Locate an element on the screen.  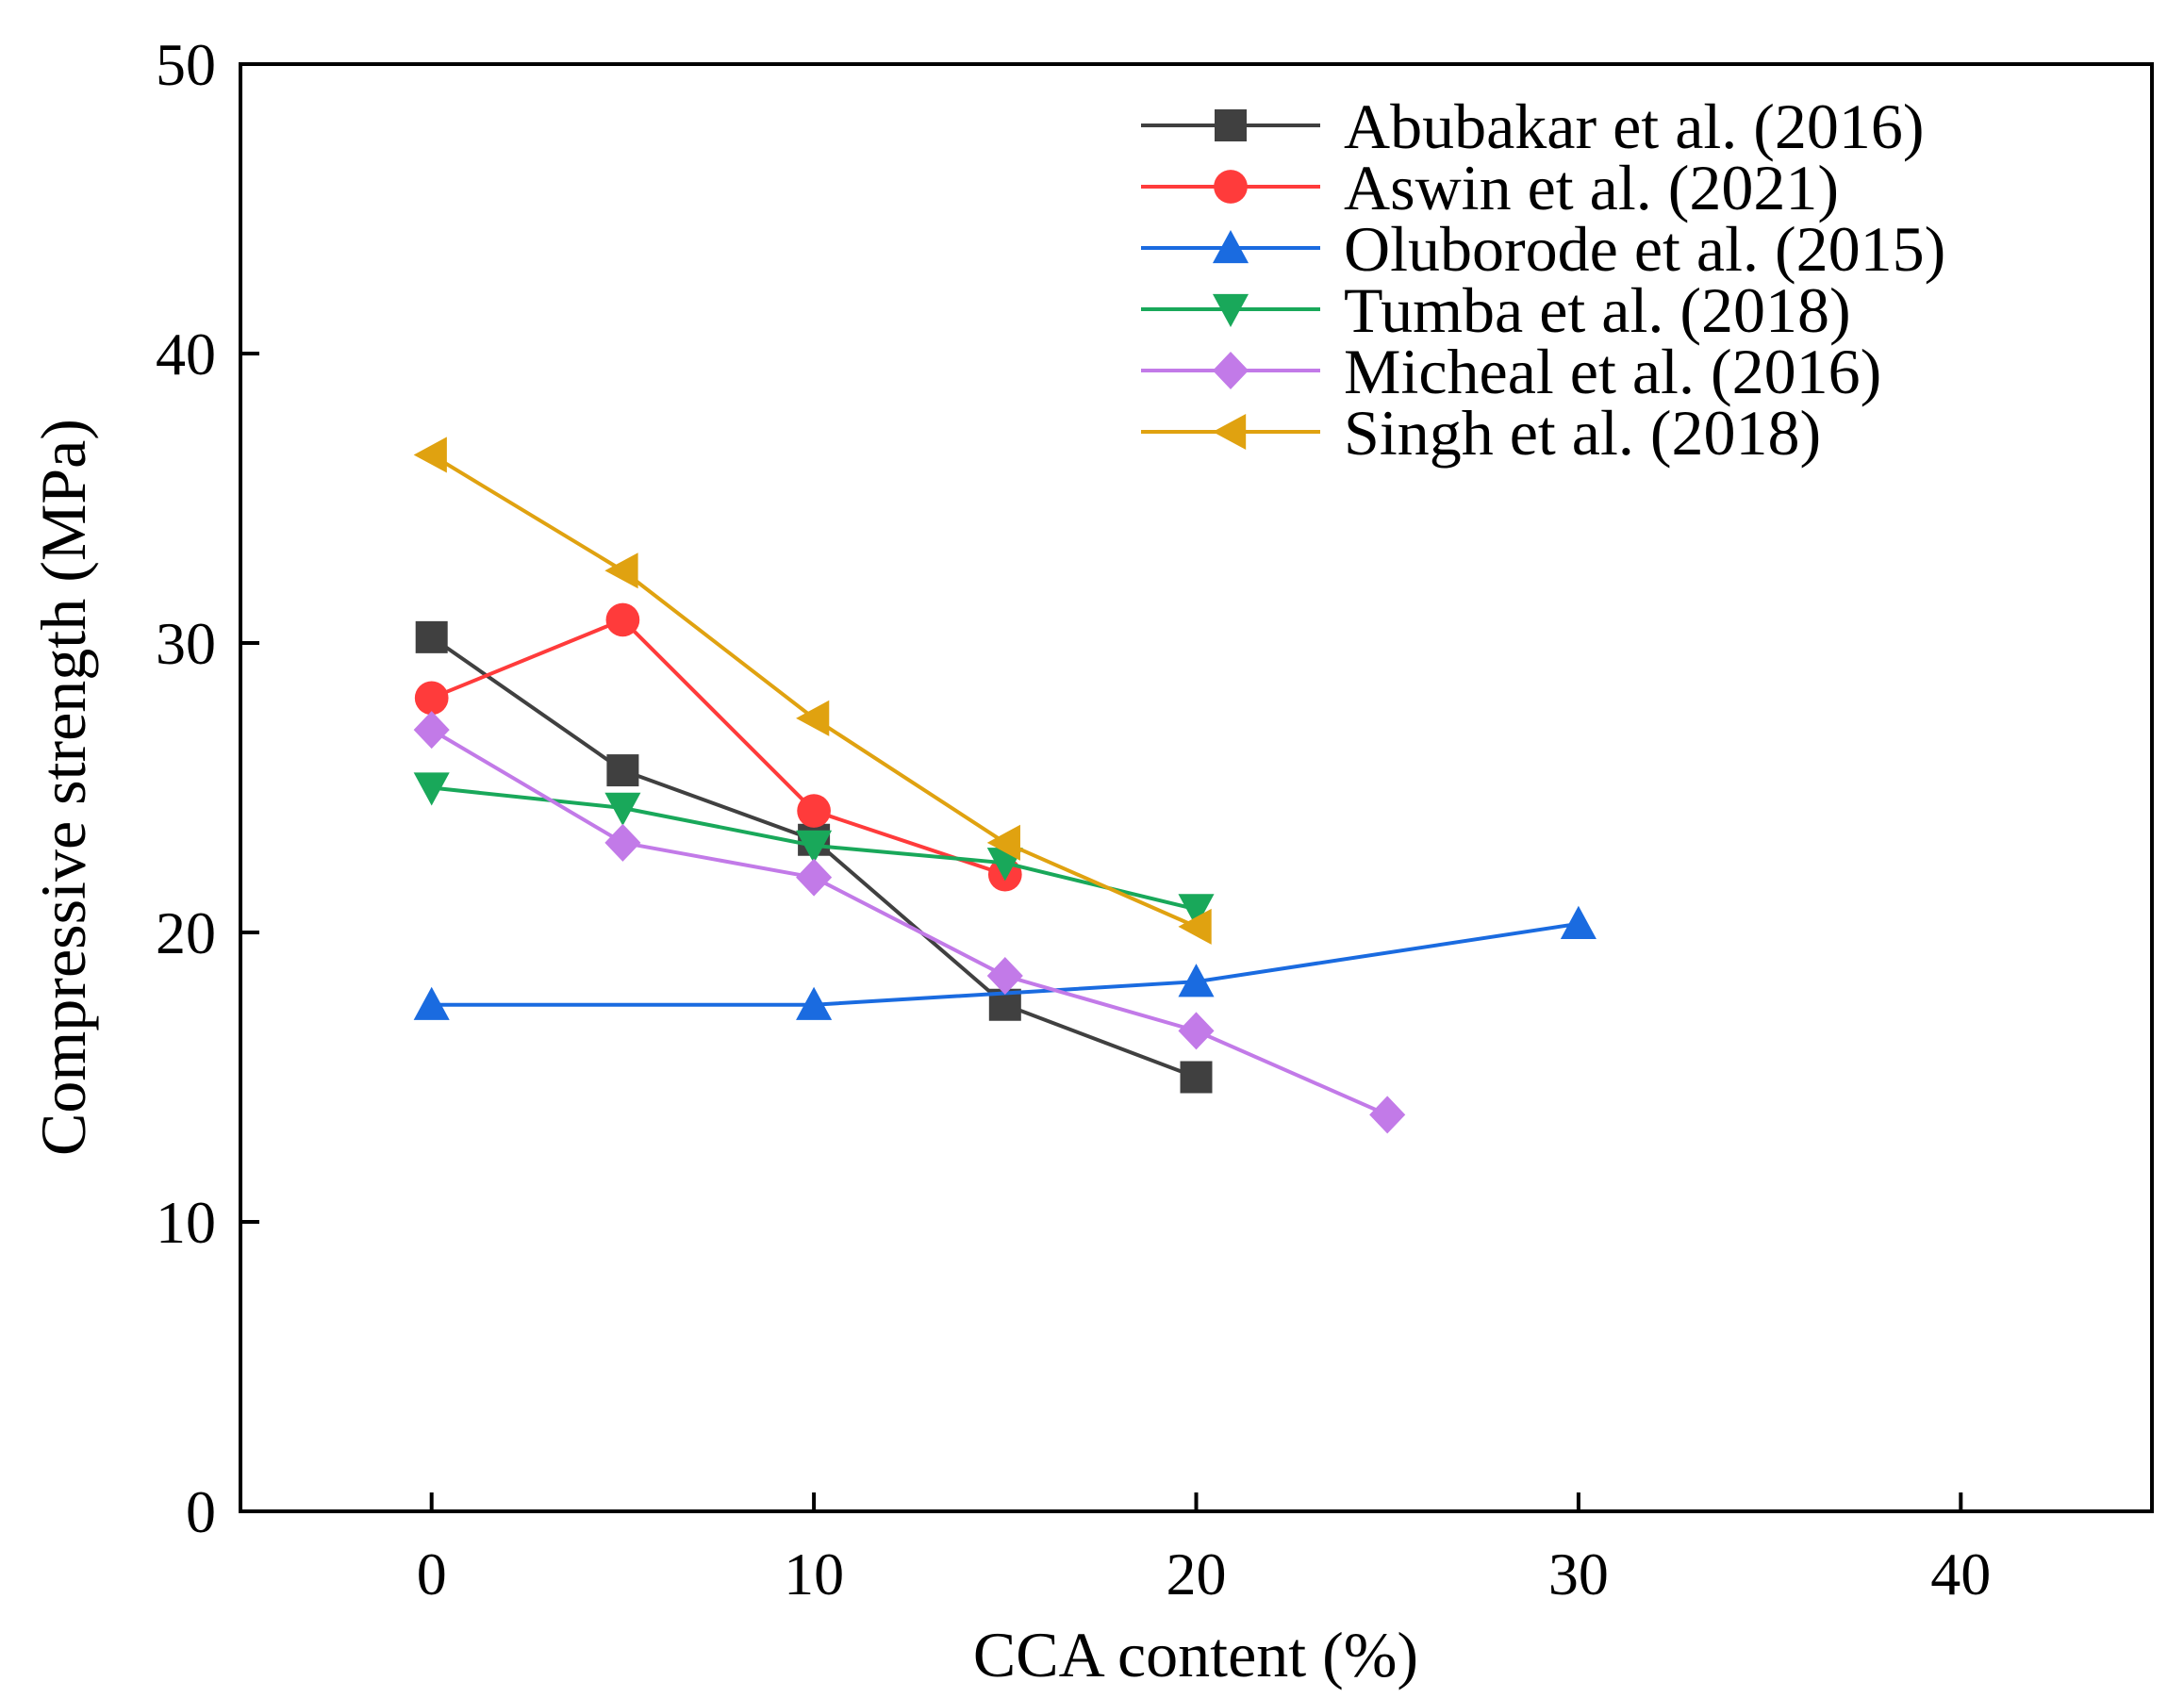
y-axis-title: Compressive strength (MPa) is located at coordinates (63, 787).